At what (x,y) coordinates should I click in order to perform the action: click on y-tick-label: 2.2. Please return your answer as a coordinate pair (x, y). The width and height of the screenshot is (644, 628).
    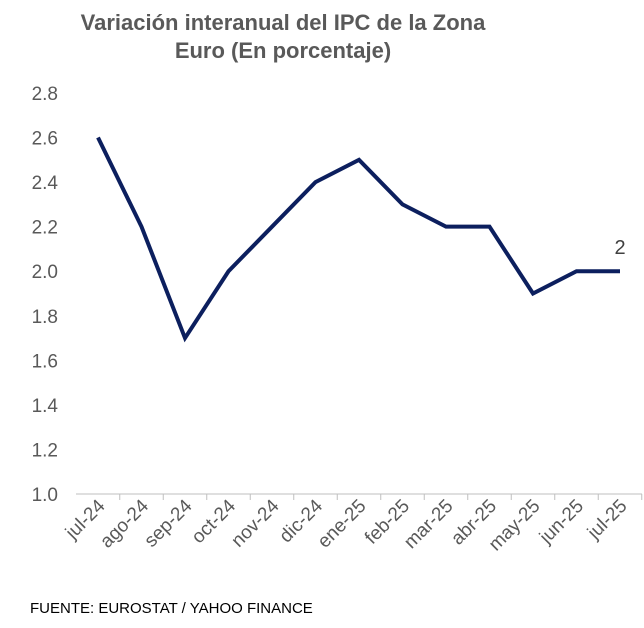
    Looking at the image, I should click on (45, 228).